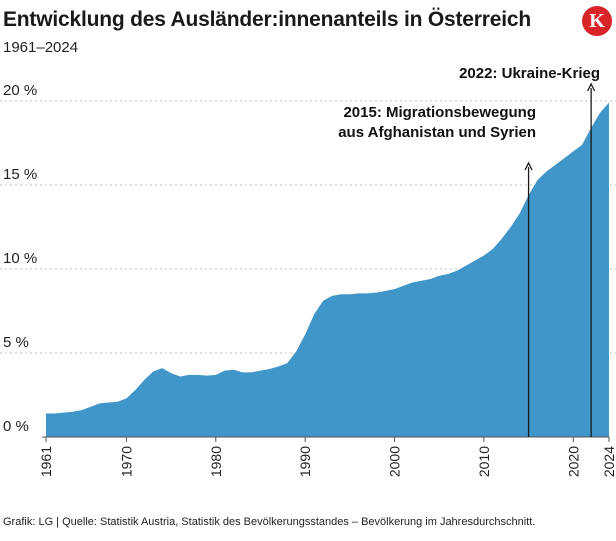 The height and width of the screenshot is (541, 616). Describe the element at coordinates (16, 426) in the screenshot. I see `y-tick-label: 0 %` at that location.